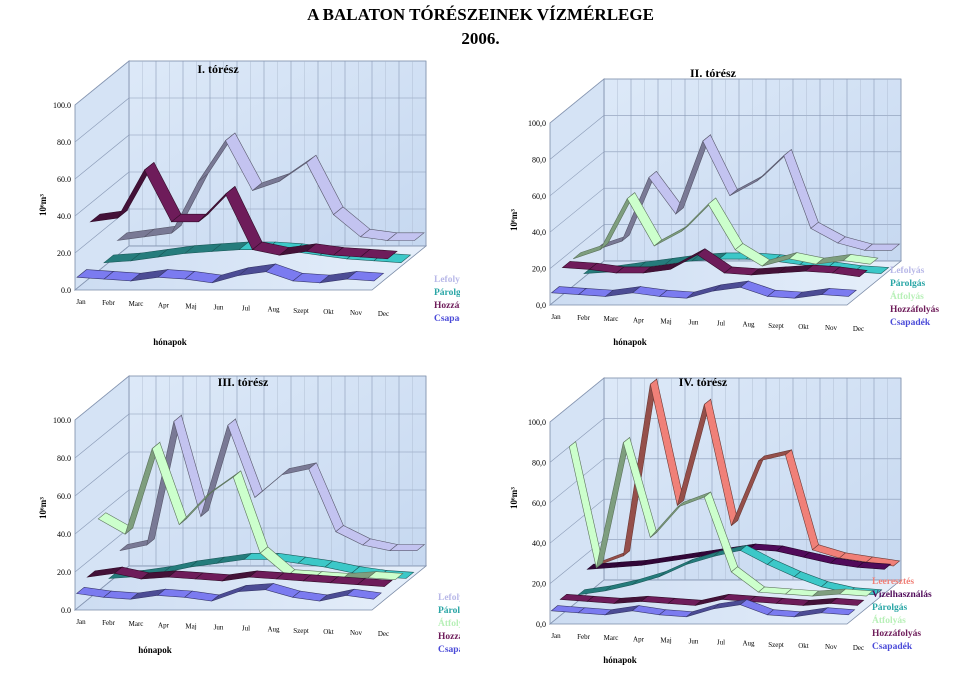 Image resolution: width=961 pixels, height=680 pixels. What do you see at coordinates (219, 628) in the screenshot?
I see `x-tick-label: Jun` at bounding box center [219, 628].